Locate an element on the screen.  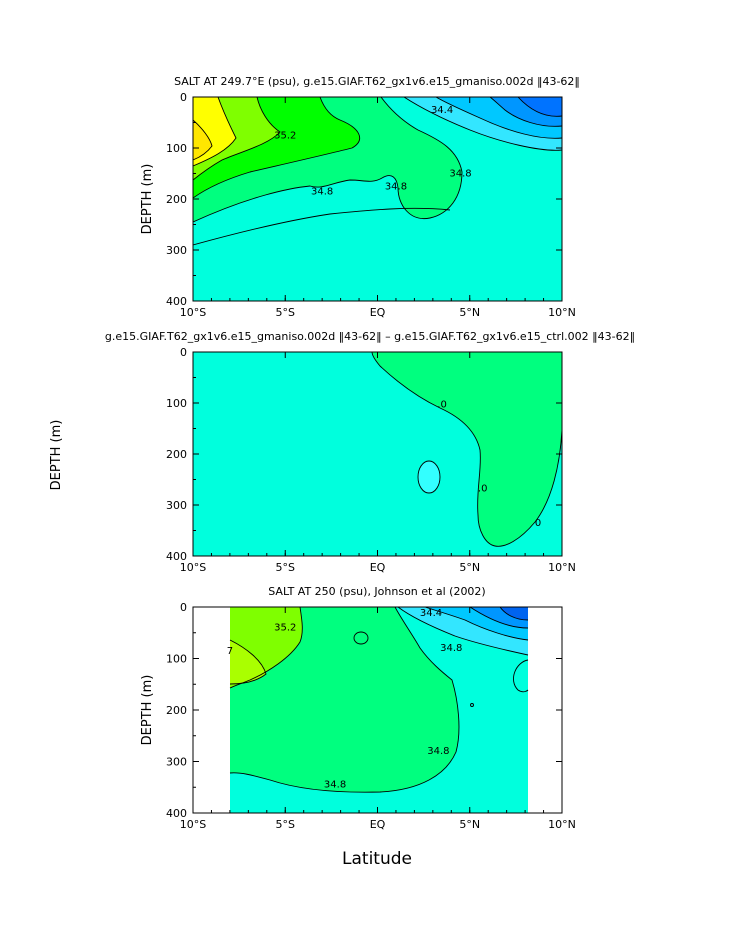
panel-3-contour-fill-34.0 is located at coordinates (514, 613).